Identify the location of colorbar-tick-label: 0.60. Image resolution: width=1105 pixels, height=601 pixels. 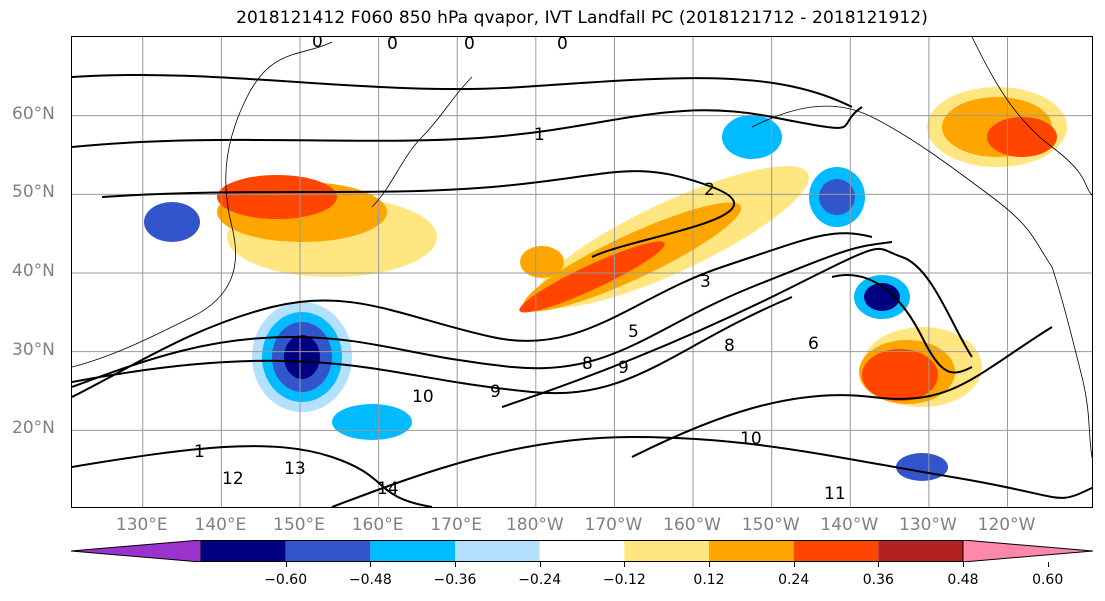
(1048, 580).